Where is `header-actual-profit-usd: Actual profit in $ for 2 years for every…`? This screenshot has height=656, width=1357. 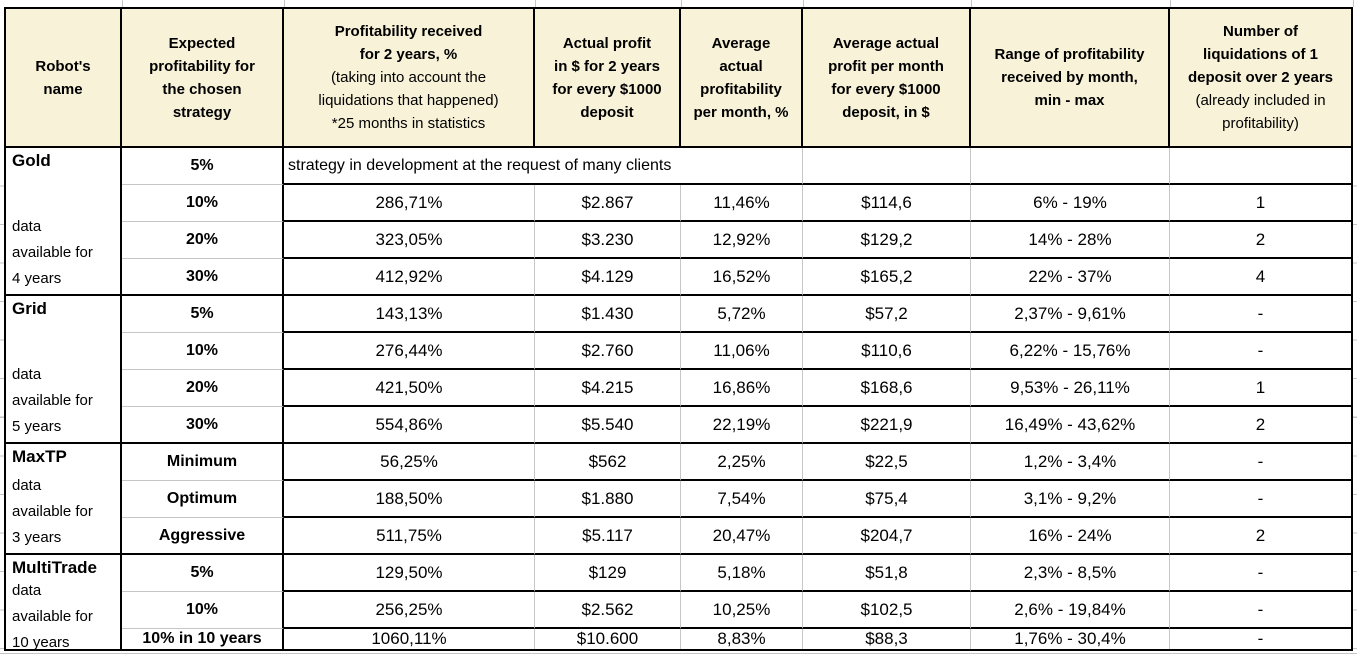 header-actual-profit-usd: Actual profit in $ for 2 years for every… is located at coordinates (608, 78).